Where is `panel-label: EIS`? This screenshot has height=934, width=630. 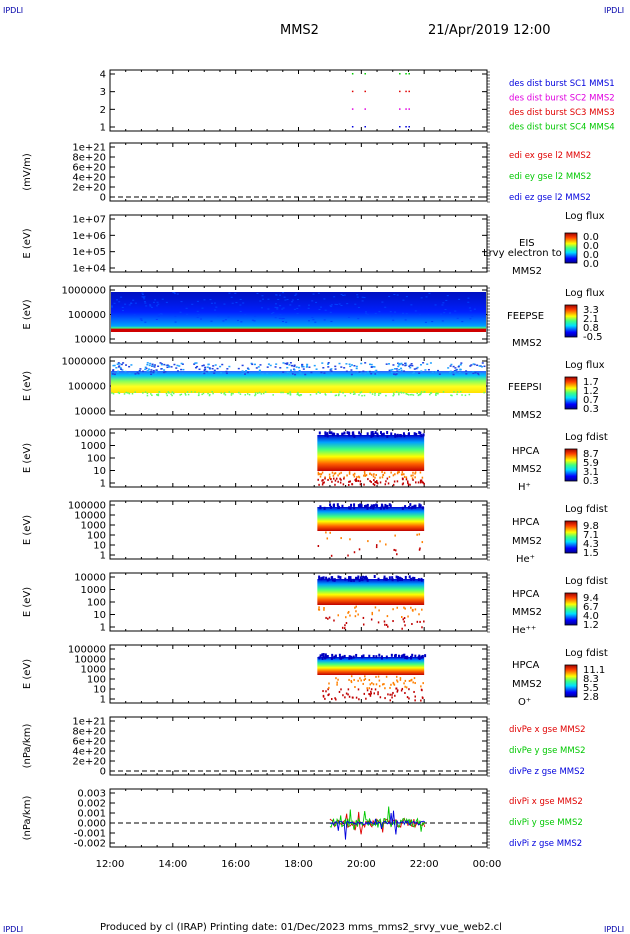 panel-label: EIS is located at coordinates (527, 243).